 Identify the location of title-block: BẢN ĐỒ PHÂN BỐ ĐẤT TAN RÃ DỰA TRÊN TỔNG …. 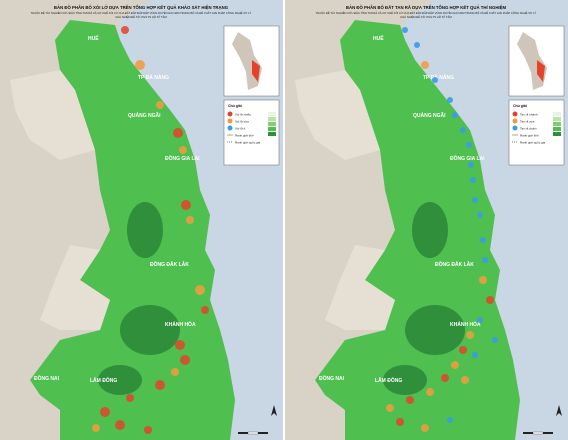
(426, 12).